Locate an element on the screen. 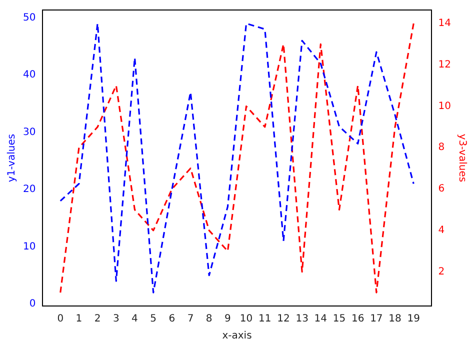  x-tick-label: 4 is located at coordinates (135, 319).